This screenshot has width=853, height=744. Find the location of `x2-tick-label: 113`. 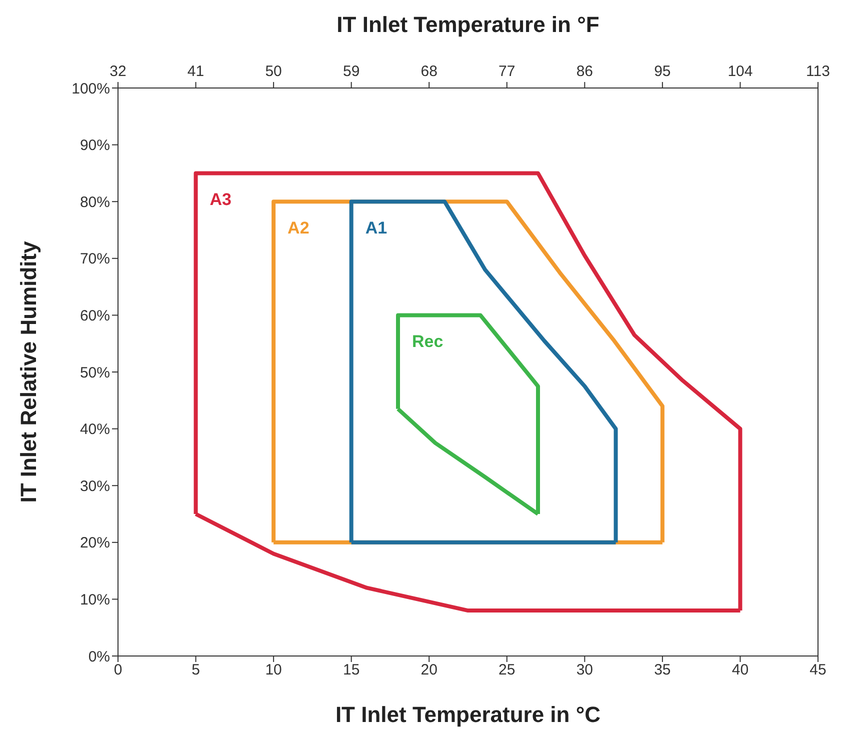

x2-tick-label: 113 is located at coordinates (818, 71).